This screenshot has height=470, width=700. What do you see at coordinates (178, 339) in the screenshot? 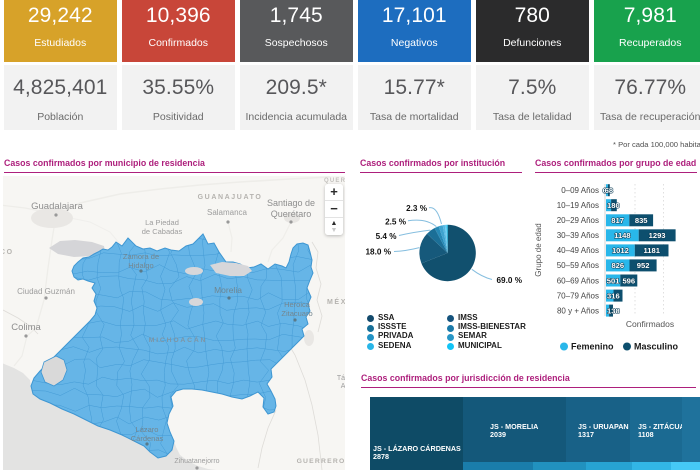
I see `svg-text: MICHOACÁN` at bounding box center [178, 339].